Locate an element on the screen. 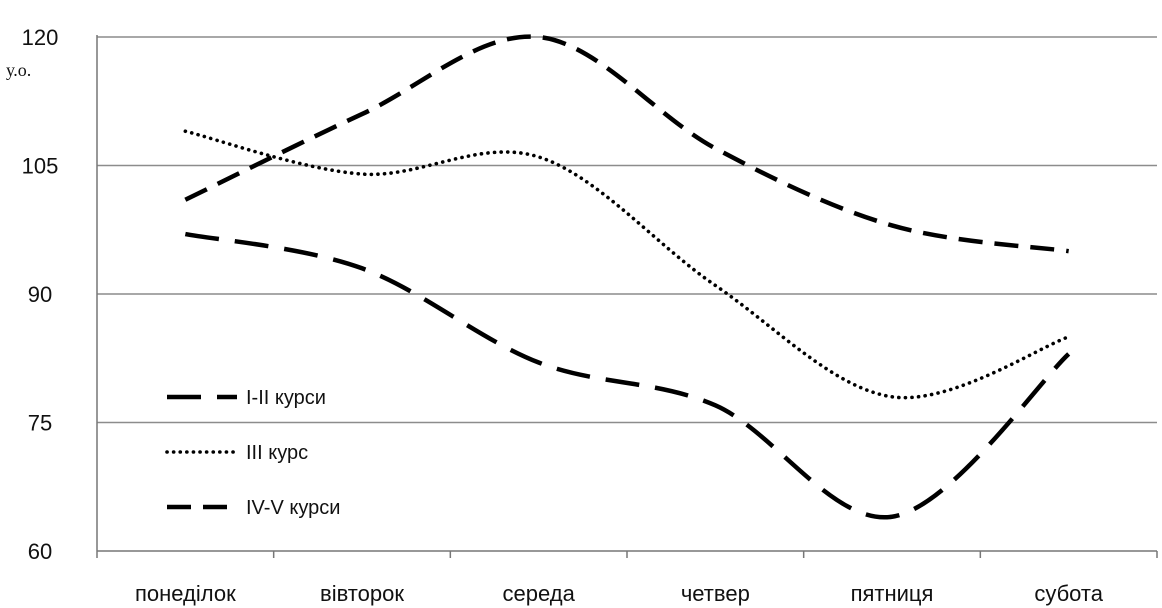 Image resolution: width=1162 pixels, height=608 pixels. legend-label: I-II курси is located at coordinates (286, 398).